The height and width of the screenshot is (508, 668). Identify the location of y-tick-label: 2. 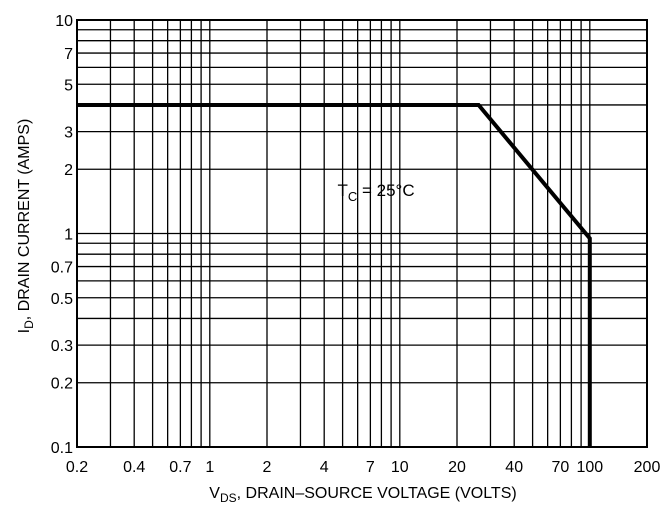
(68, 170).